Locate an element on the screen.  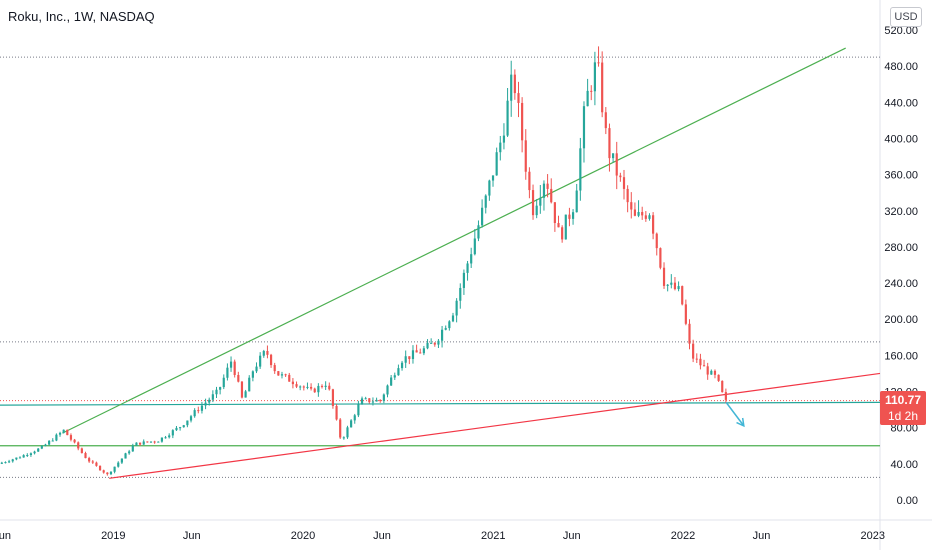
currency-button: USD is located at coordinates (906, 17).